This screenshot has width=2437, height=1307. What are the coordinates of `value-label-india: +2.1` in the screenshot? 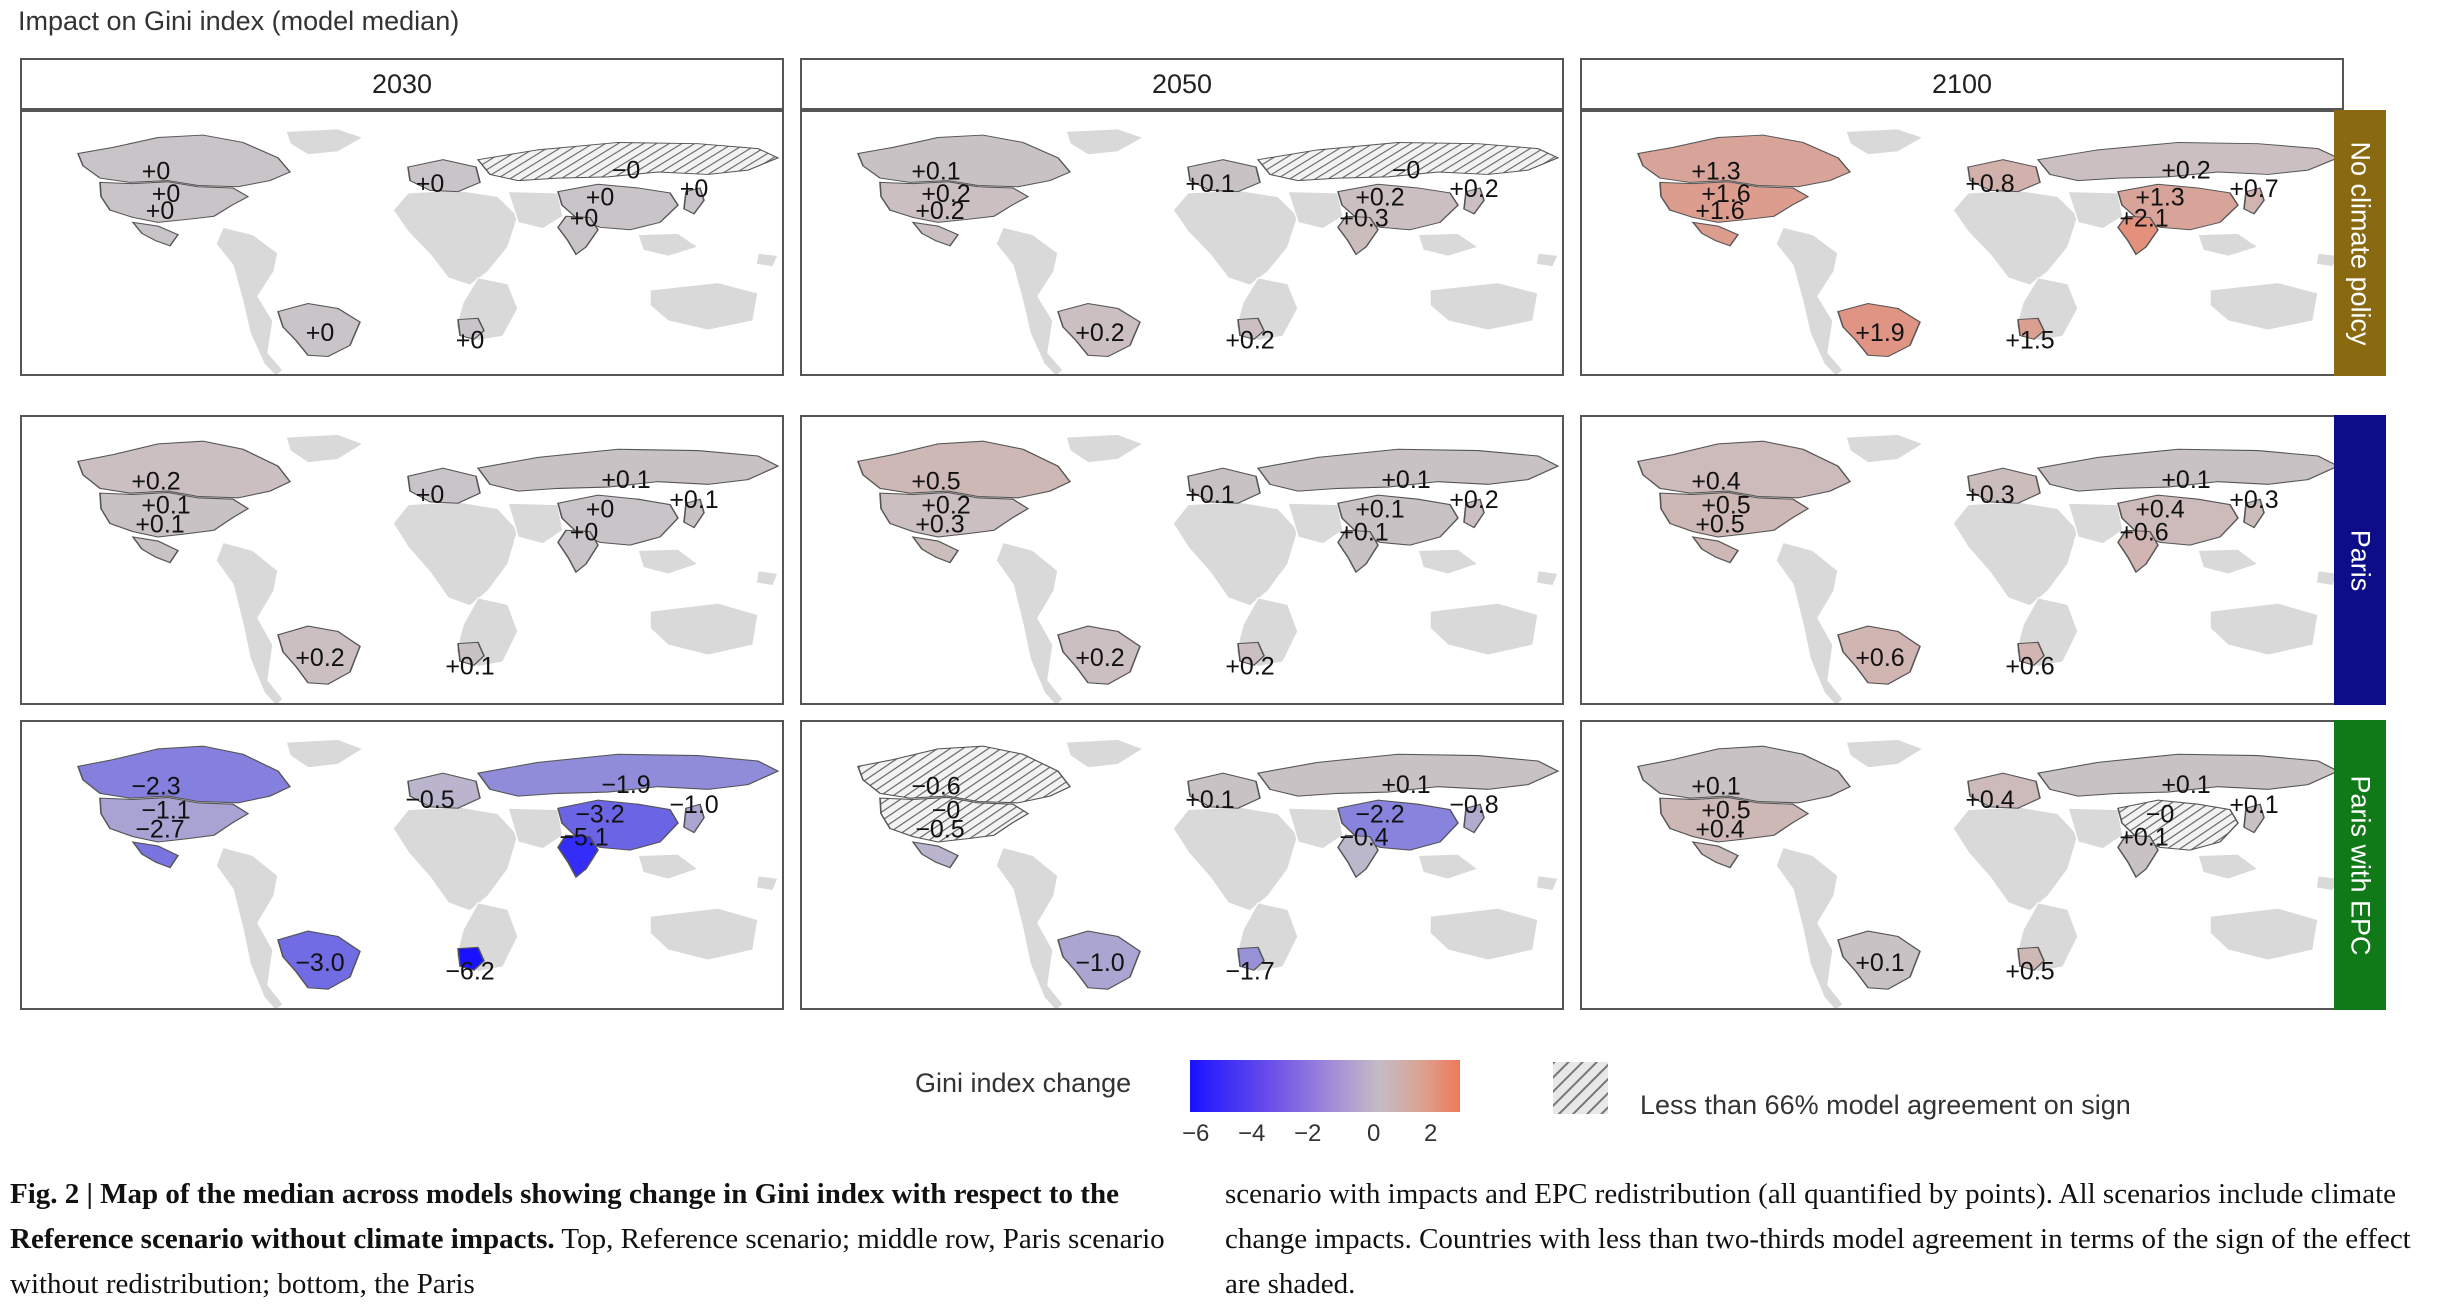 It's located at (2143, 218).